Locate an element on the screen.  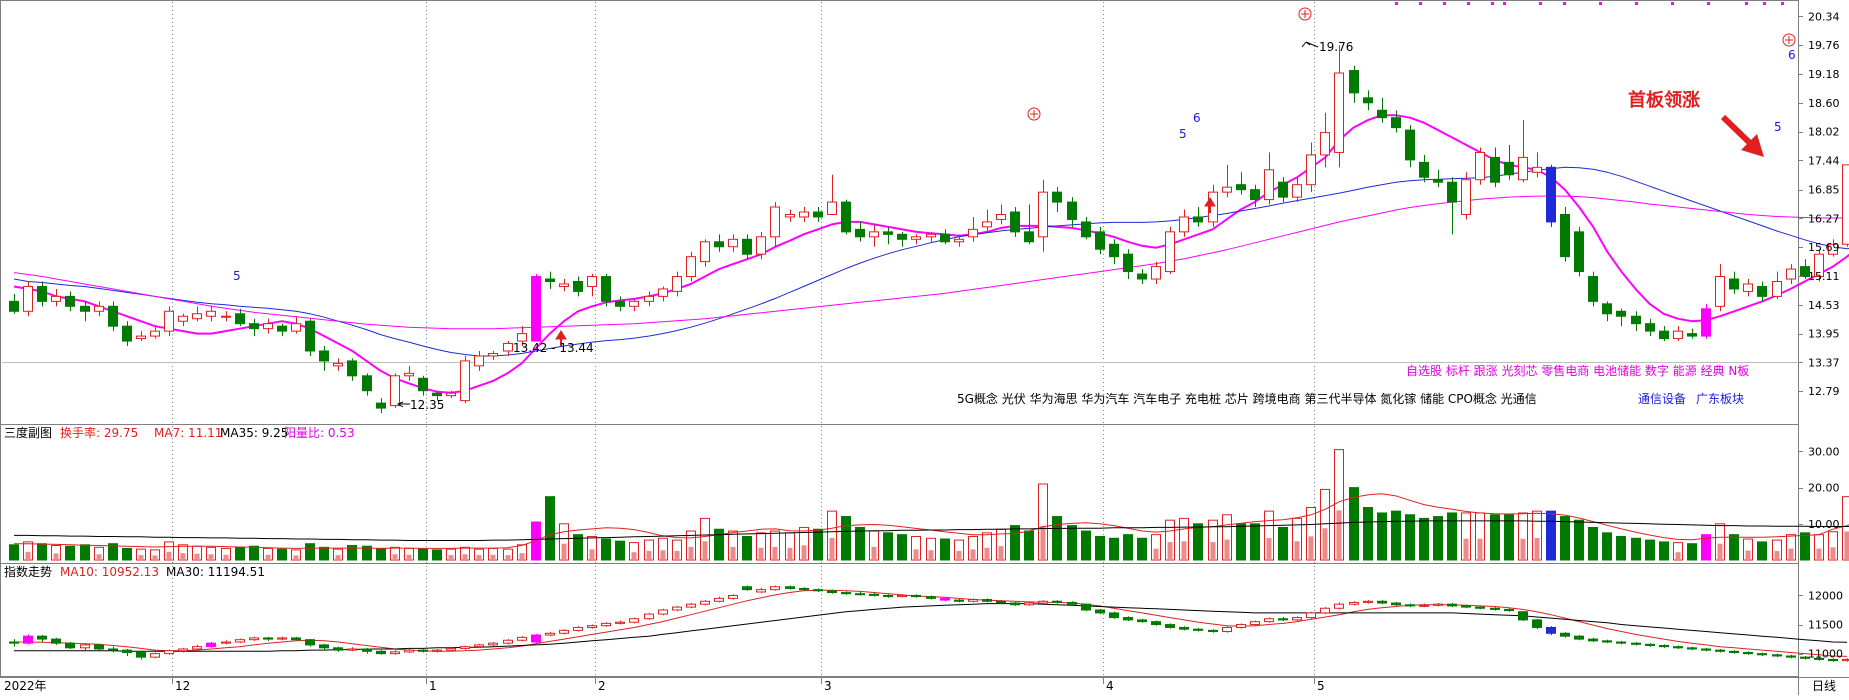
period-label: 日线 is located at coordinates (1824, 686).